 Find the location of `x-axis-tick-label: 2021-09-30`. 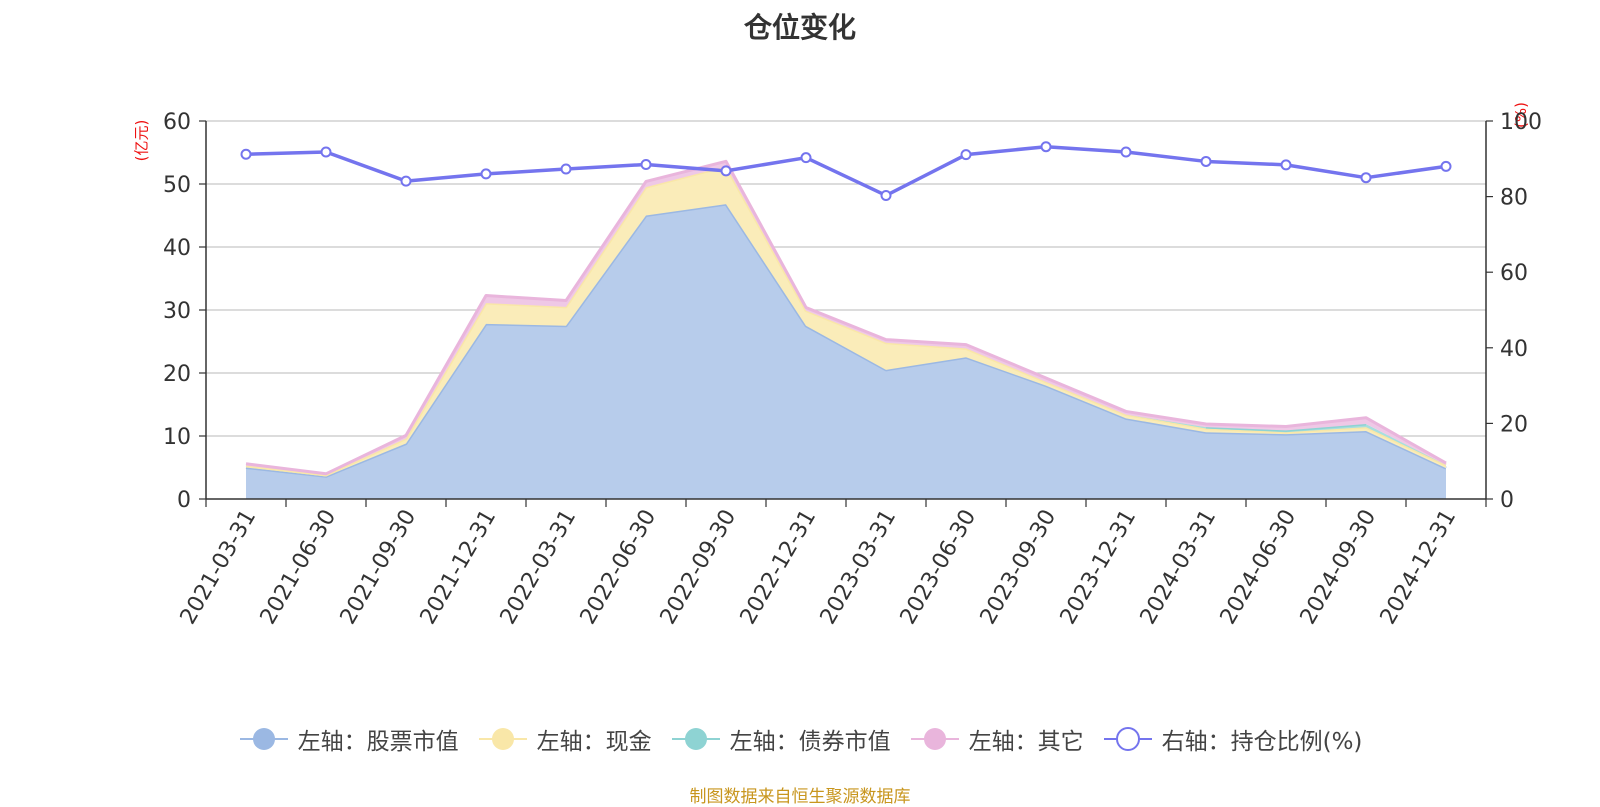

x-axis-tick-label: 2021-09-30 is located at coordinates (379, 567).